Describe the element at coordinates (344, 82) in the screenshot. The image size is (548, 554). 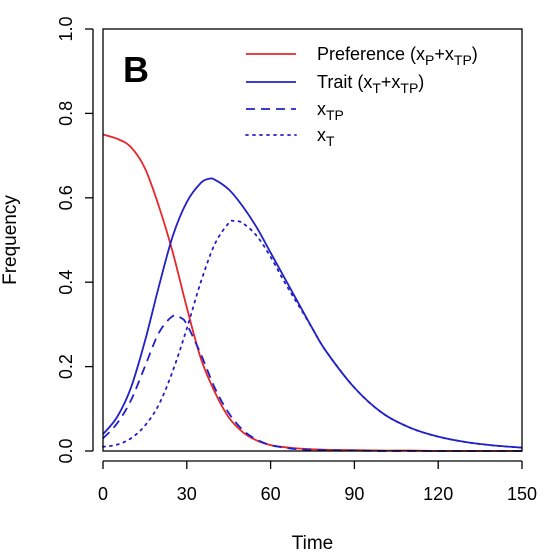
I see `legend-text-part: Trait (x` at that location.